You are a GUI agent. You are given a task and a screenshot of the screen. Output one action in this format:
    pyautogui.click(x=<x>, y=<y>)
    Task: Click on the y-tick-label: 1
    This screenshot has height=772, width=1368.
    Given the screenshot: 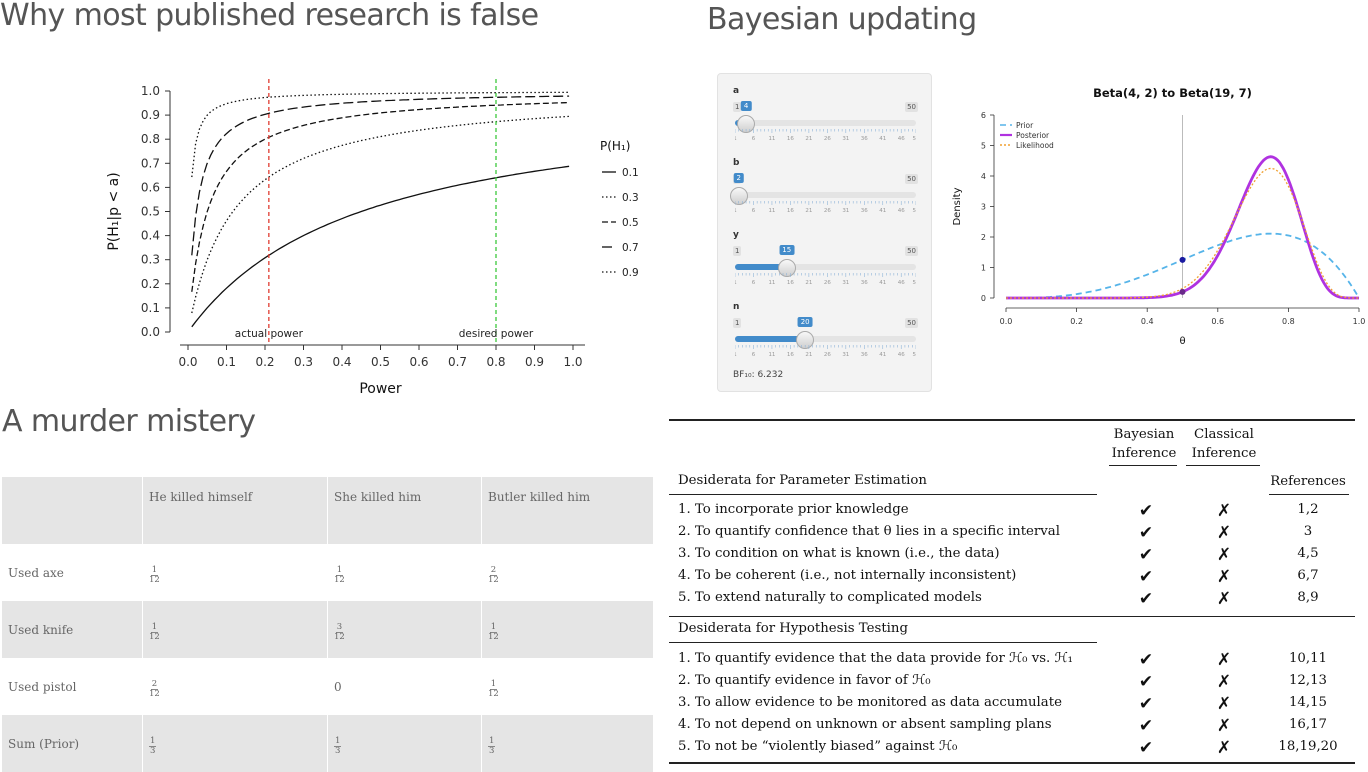 What is the action you would take?
    pyautogui.click(x=983, y=268)
    